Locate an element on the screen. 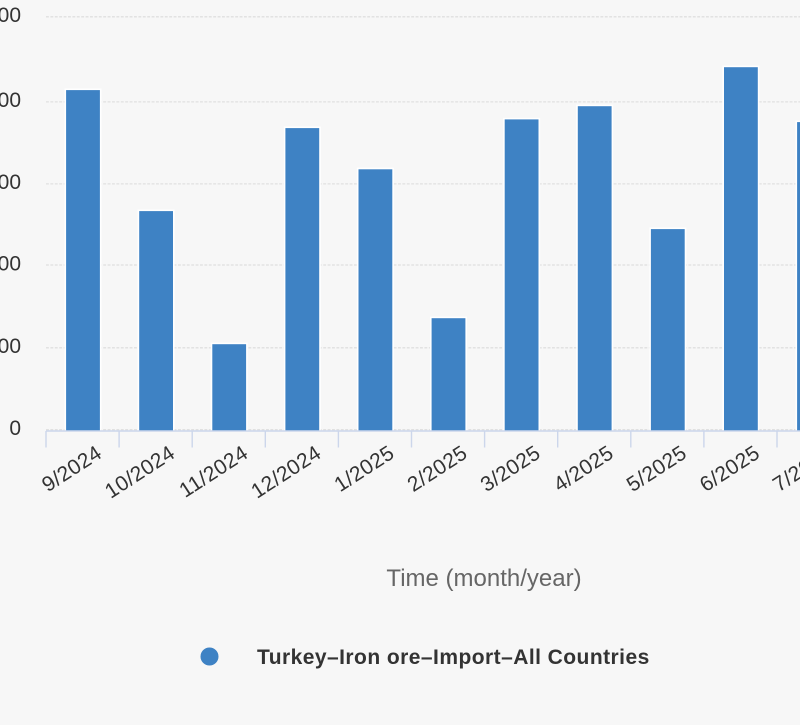  svg-text: 4/2025 is located at coordinates (584, 468).